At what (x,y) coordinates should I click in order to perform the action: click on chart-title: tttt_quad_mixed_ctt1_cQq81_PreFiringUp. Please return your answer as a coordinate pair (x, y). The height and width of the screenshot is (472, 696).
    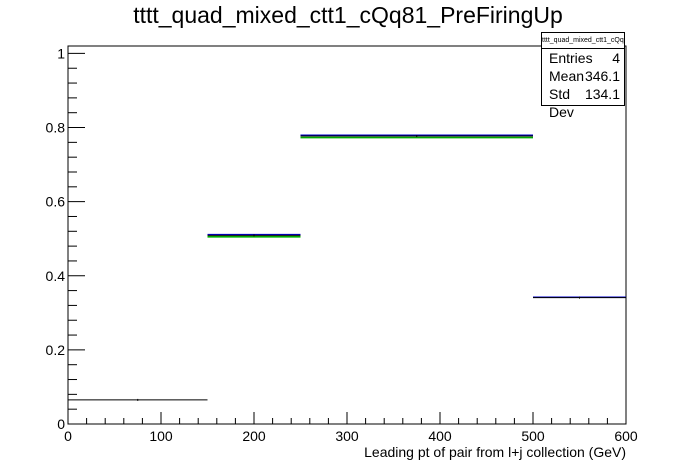
    Looking at the image, I should click on (348, 15).